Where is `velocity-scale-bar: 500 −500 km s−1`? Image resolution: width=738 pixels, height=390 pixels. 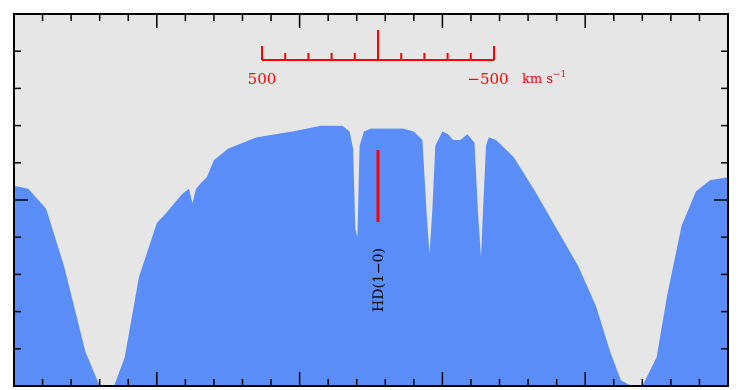
velocity-scale-bar: 500 −500 km s−1 is located at coordinates (407, 59).